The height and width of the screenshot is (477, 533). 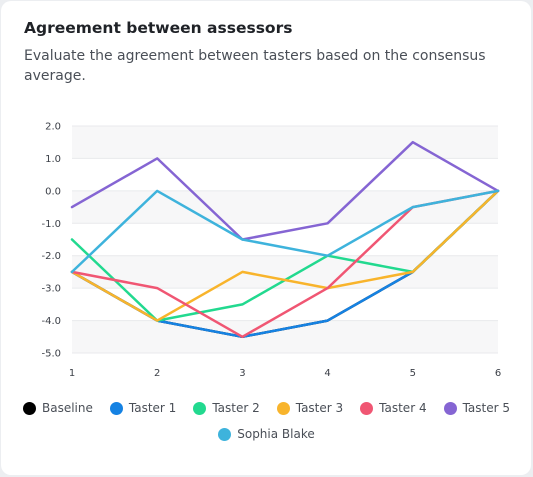 I want to click on legend-item-taster-5: Taster 5, so click(x=476, y=408).